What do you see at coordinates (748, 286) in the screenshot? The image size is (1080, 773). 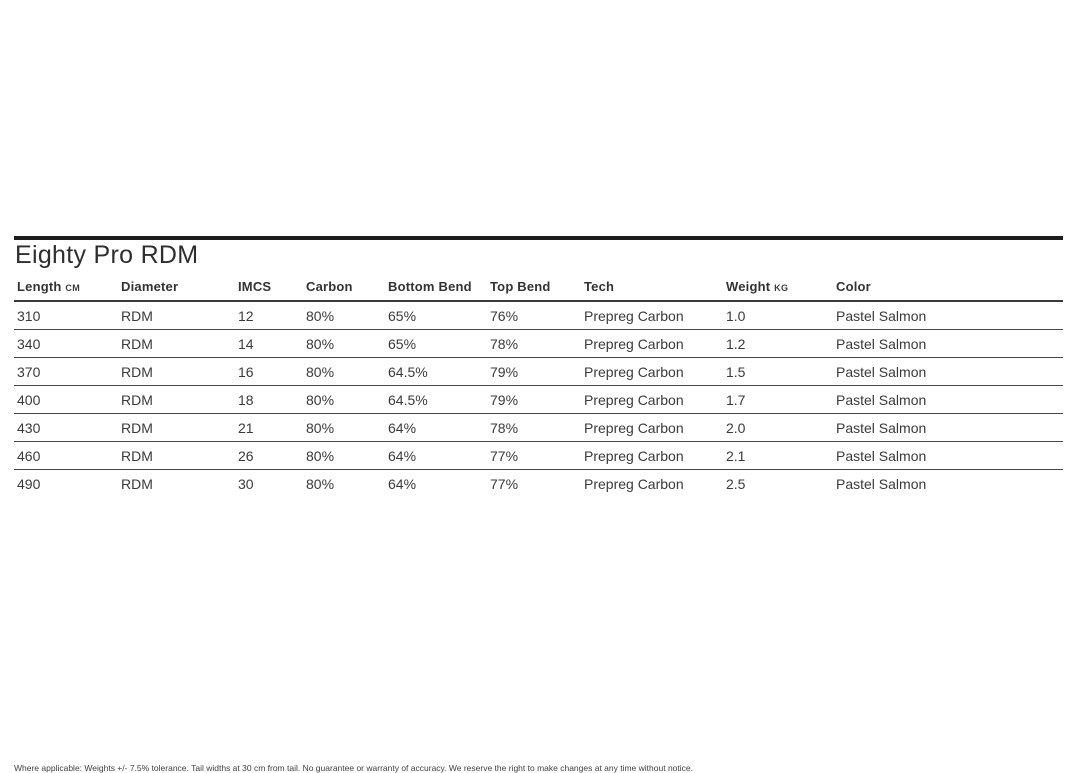 I see `column-label: Weight` at bounding box center [748, 286].